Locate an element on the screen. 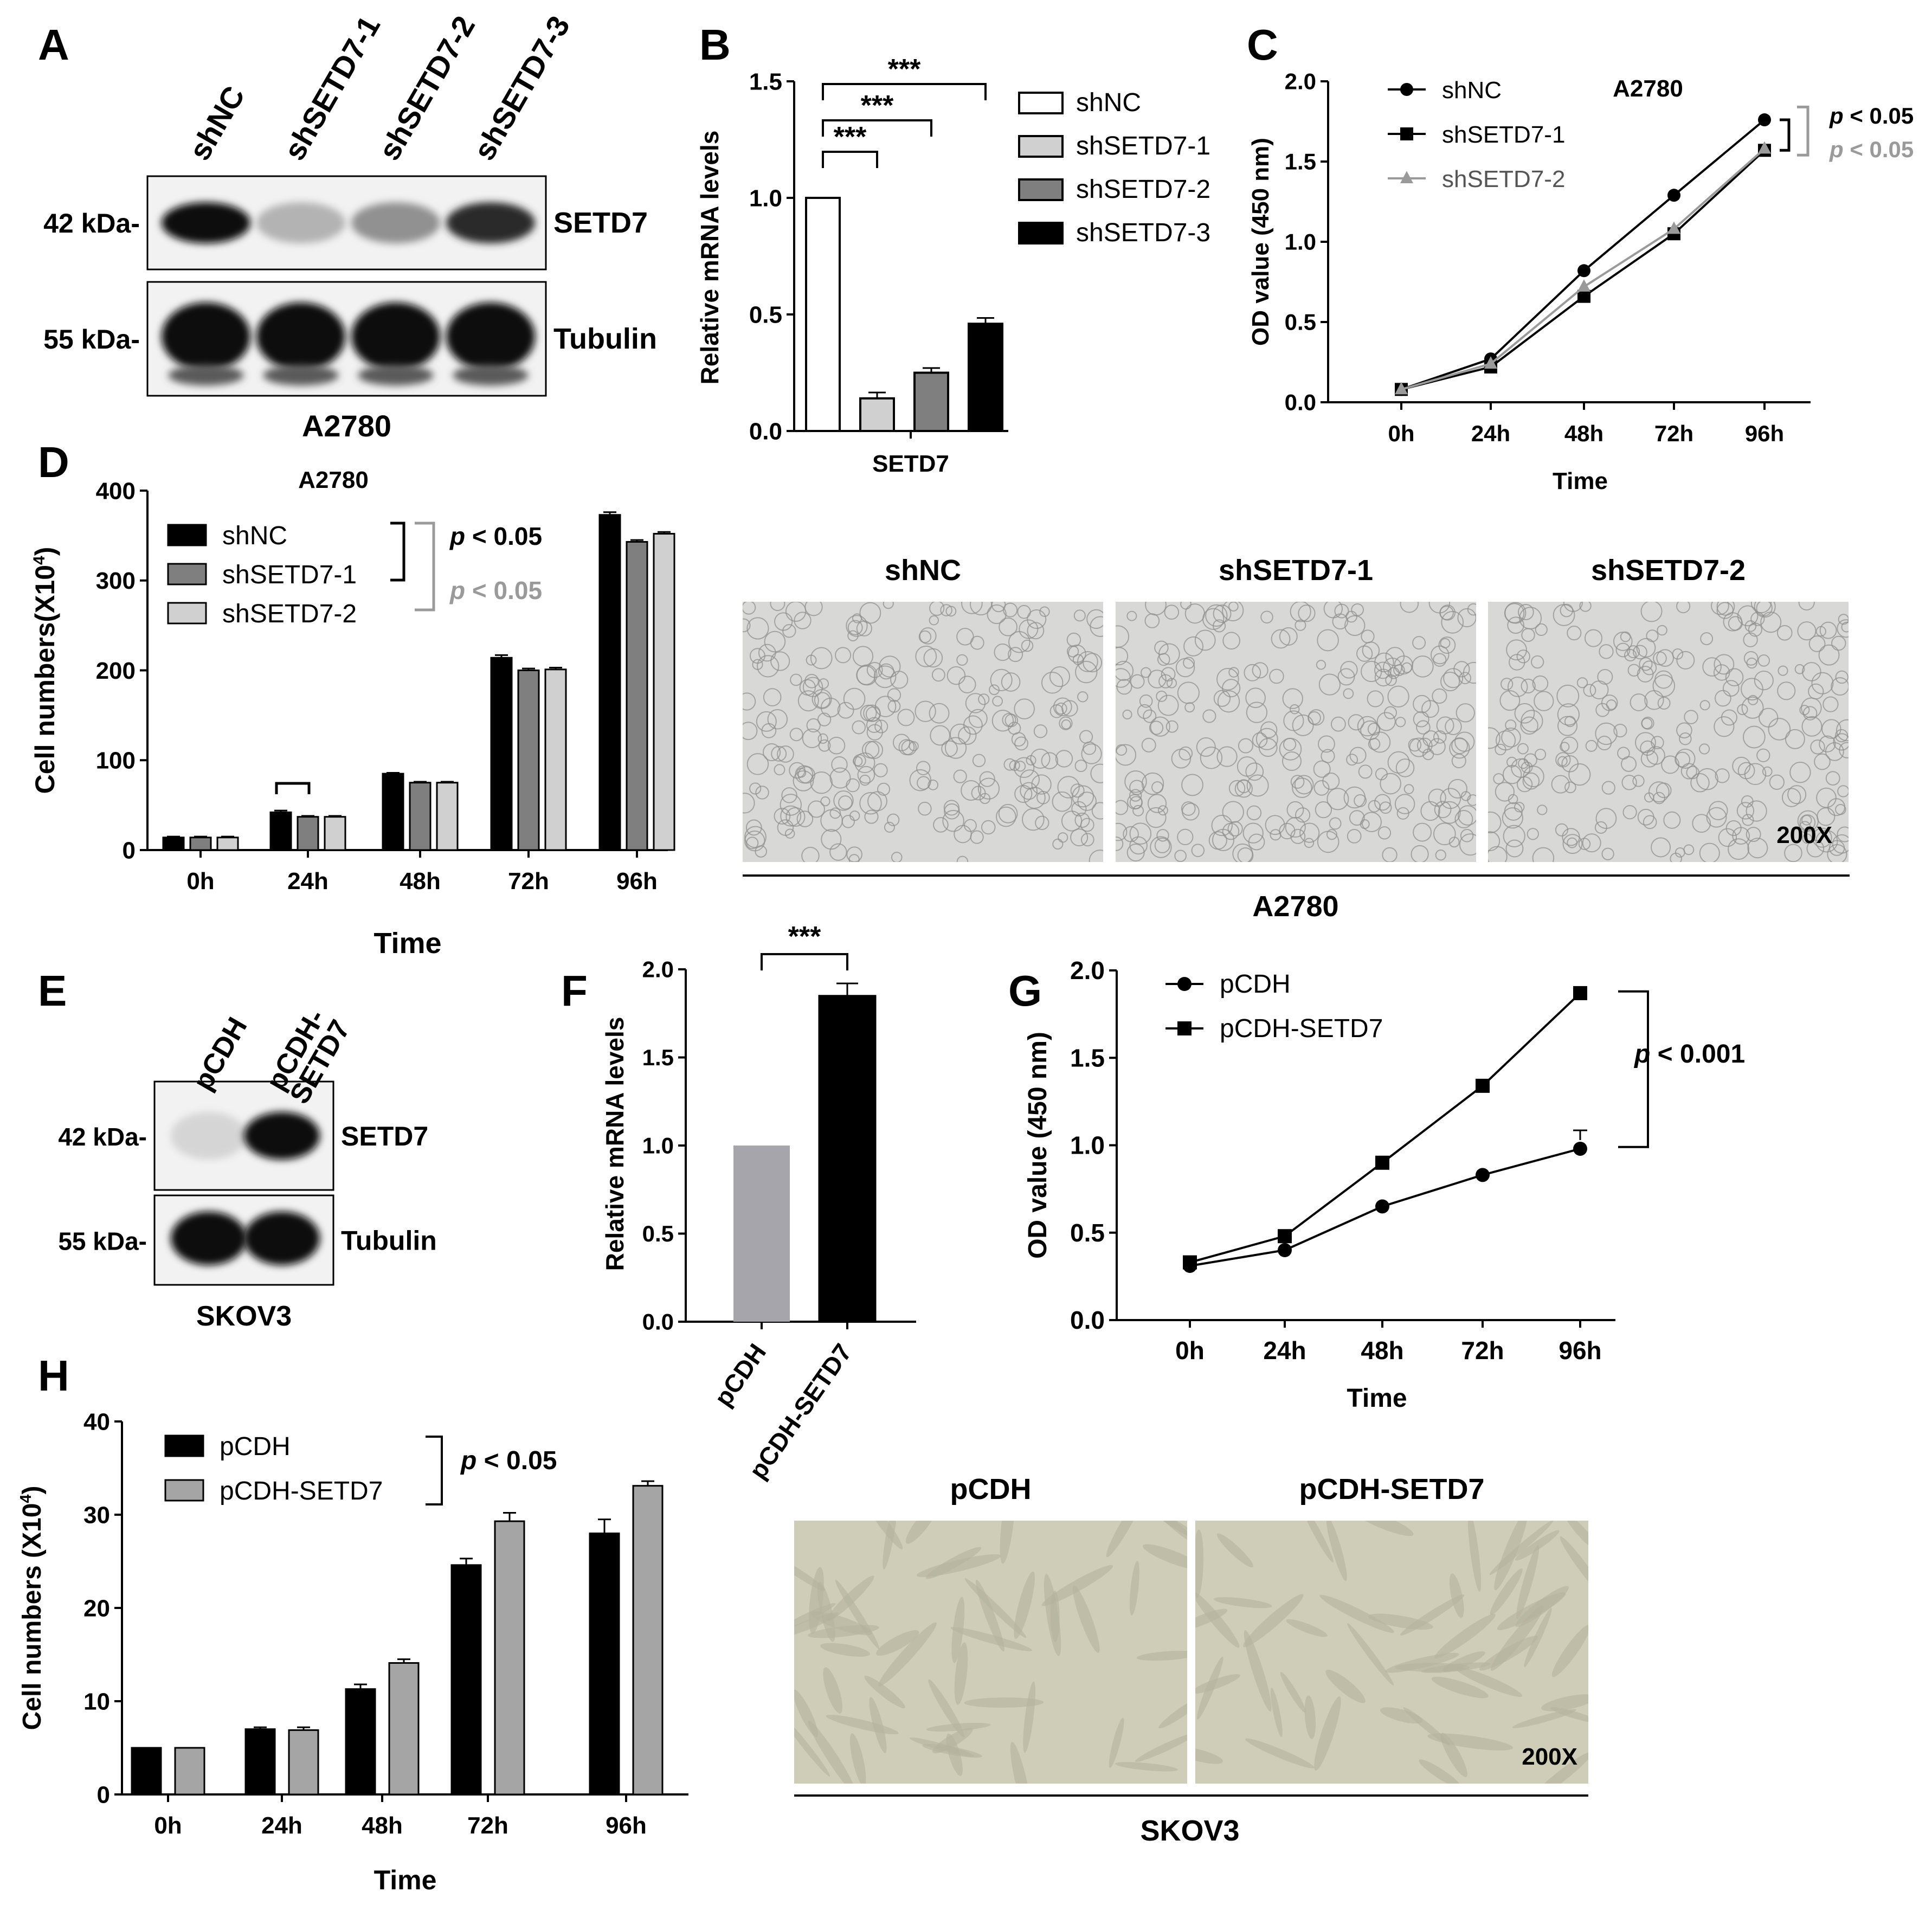  molecular-weight-label: 55 kDa- is located at coordinates (102, 1241).